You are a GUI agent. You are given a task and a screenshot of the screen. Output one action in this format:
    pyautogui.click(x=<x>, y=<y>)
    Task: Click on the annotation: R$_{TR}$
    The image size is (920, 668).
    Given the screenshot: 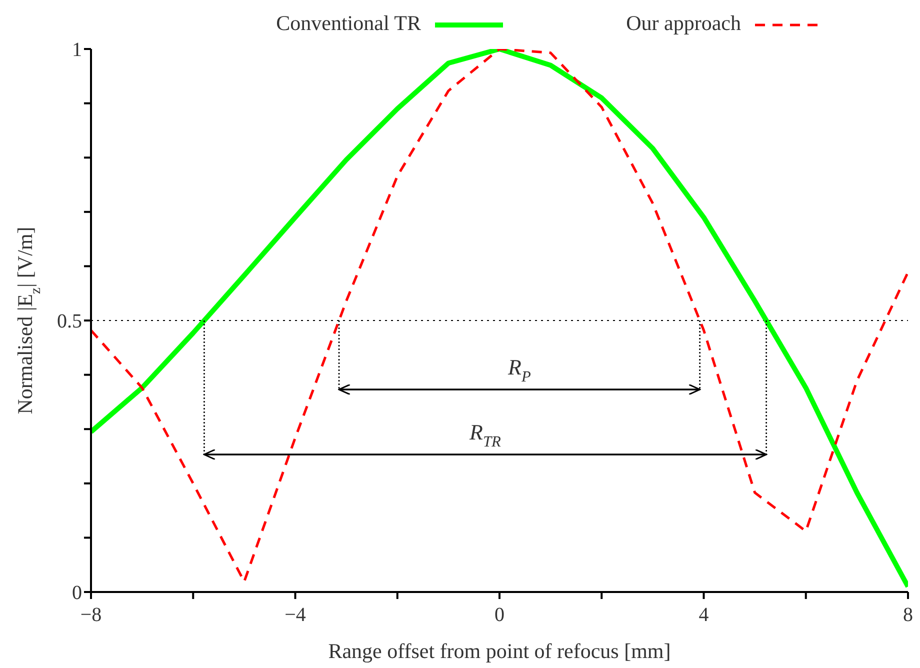 What is the action you would take?
    pyautogui.click(x=485, y=435)
    